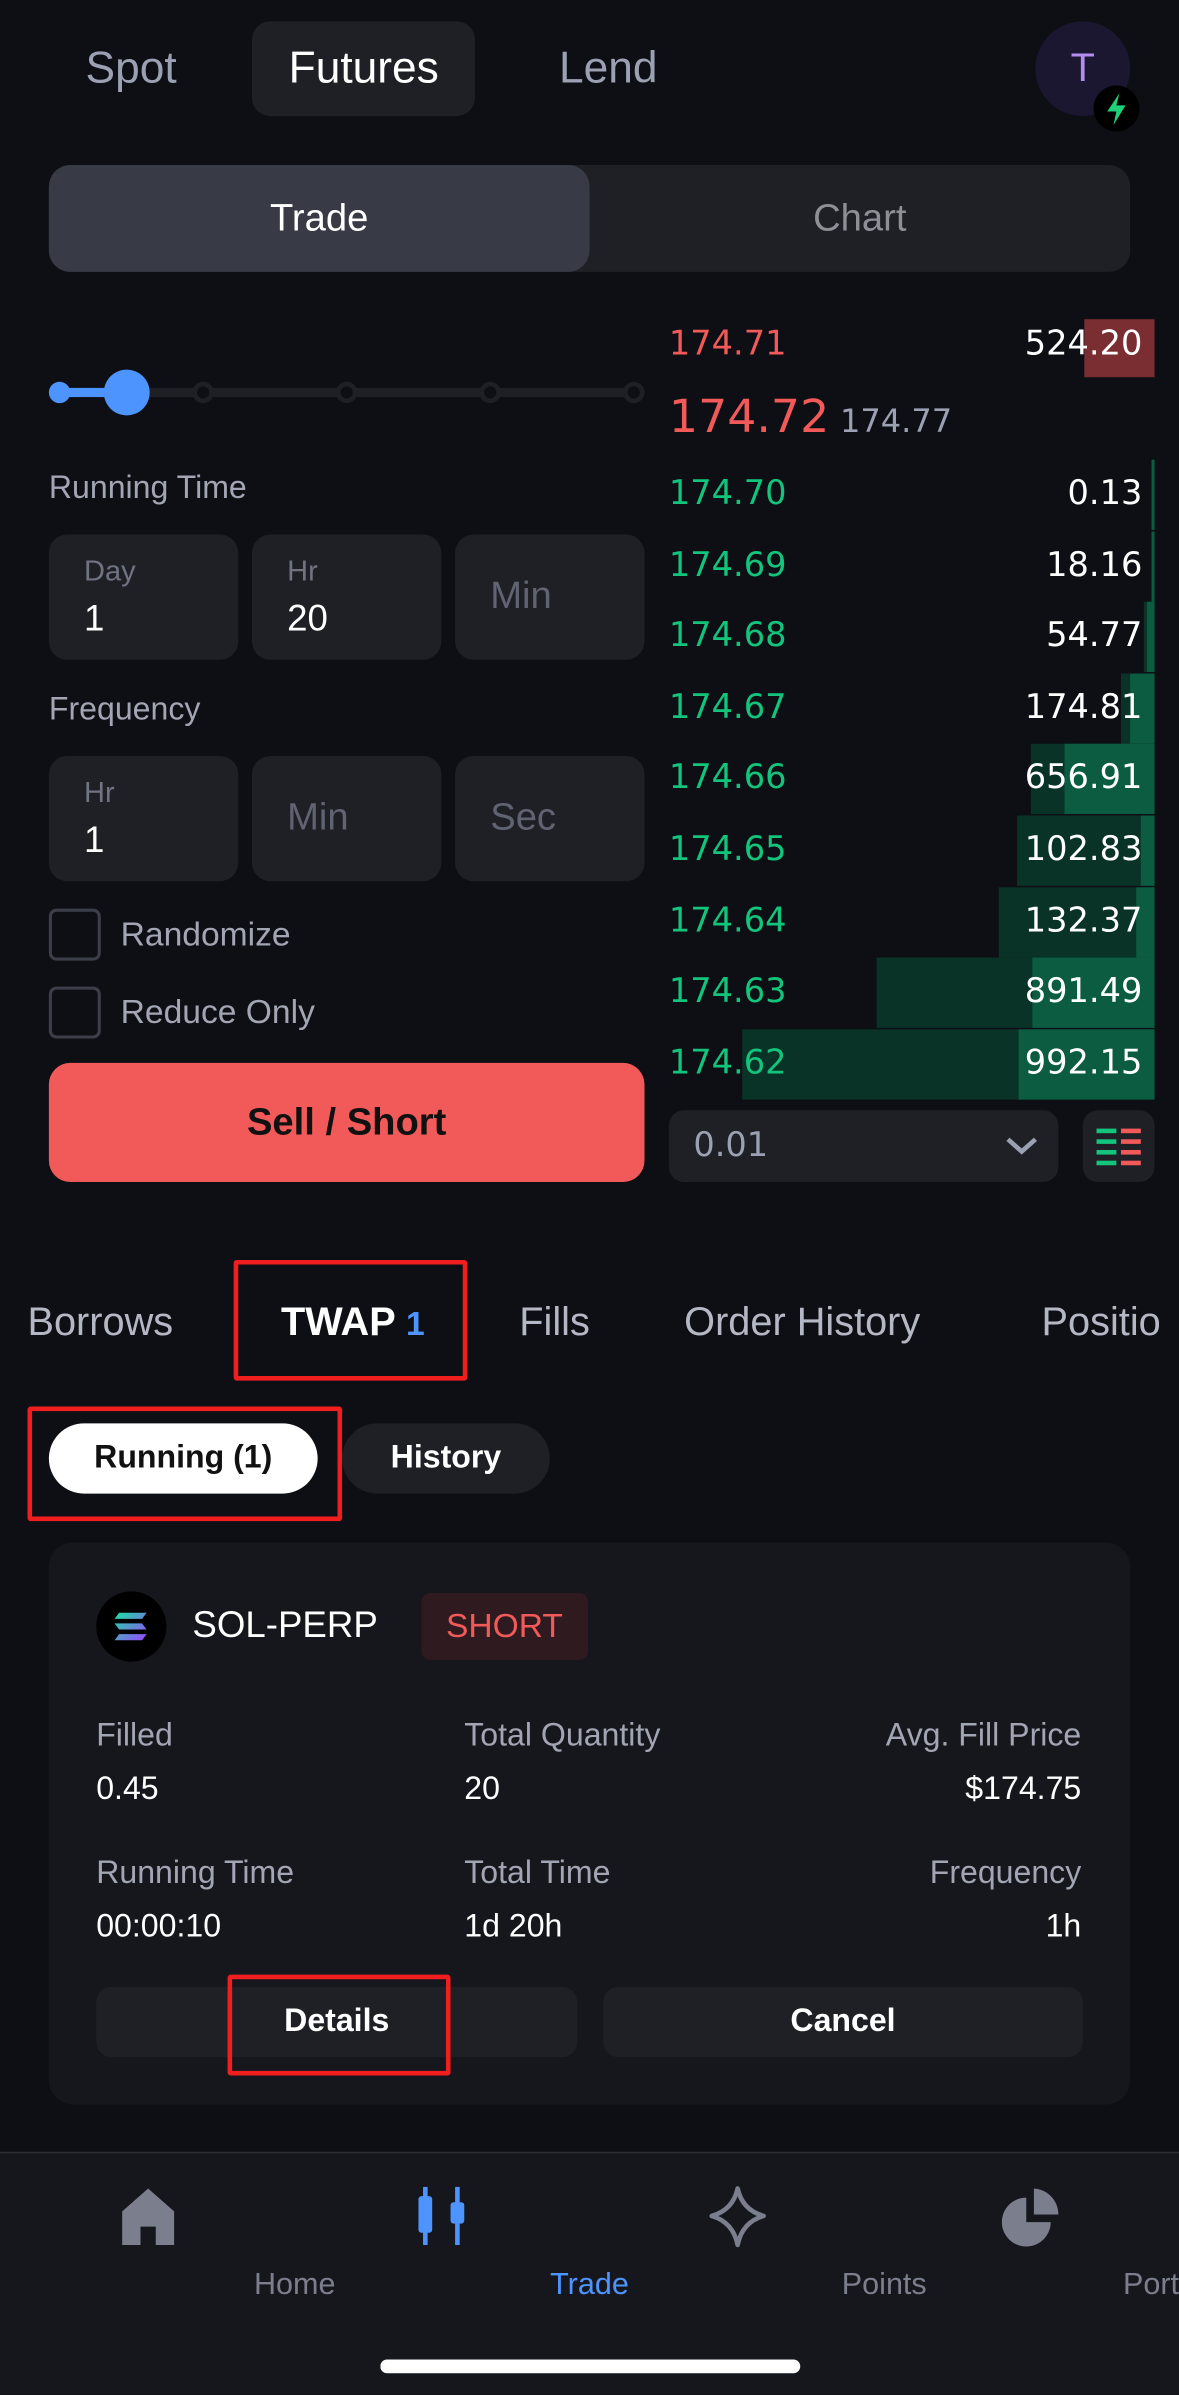  Describe the element at coordinates (441, 2215) in the screenshot. I see `candlestick-icon` at that location.